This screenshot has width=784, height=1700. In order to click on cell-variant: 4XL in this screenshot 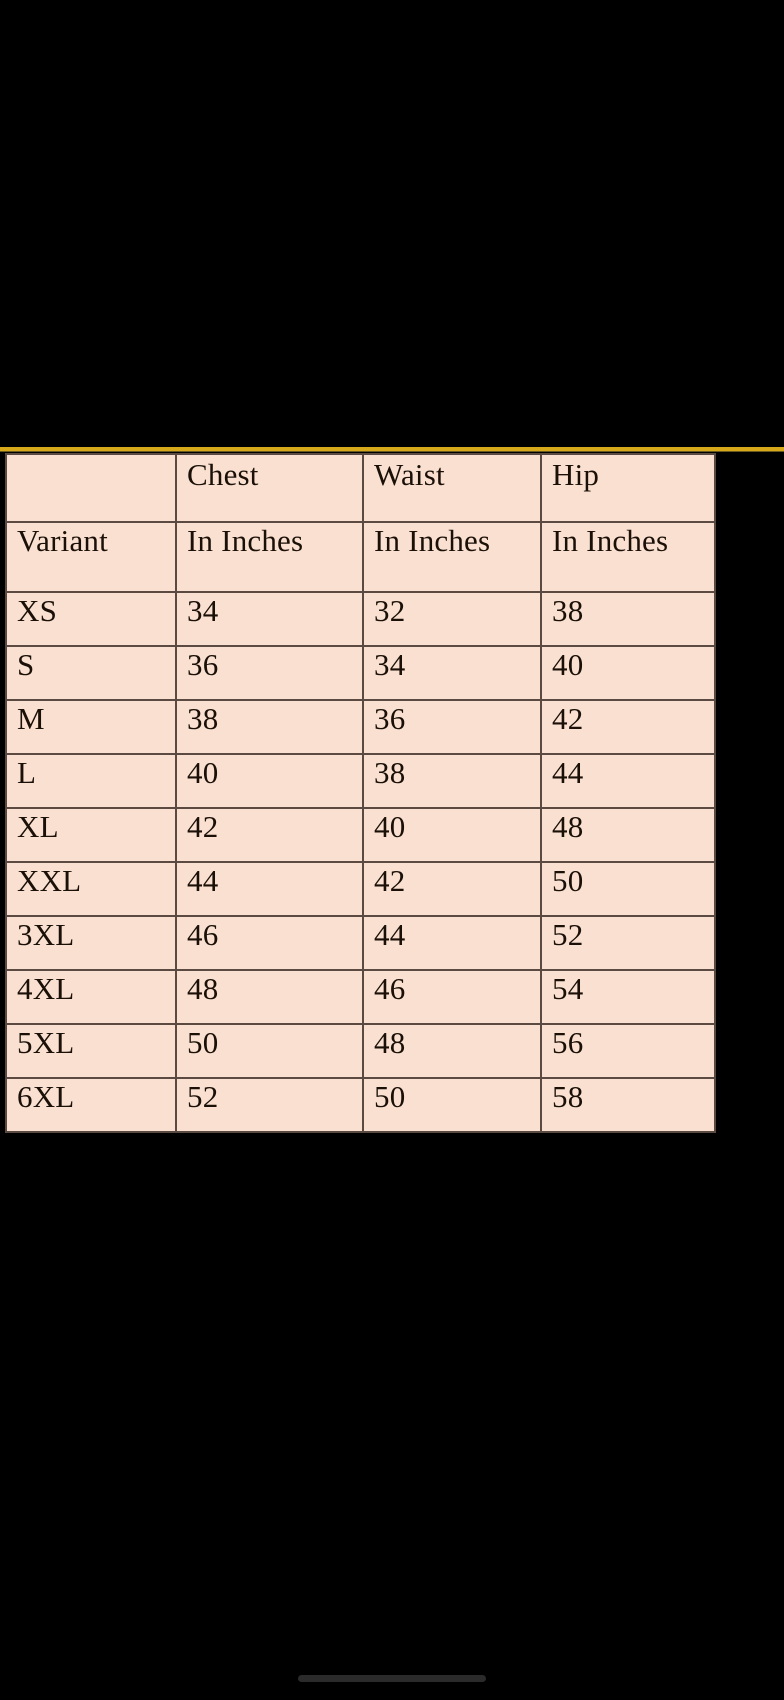, I will do `click(91, 997)`.